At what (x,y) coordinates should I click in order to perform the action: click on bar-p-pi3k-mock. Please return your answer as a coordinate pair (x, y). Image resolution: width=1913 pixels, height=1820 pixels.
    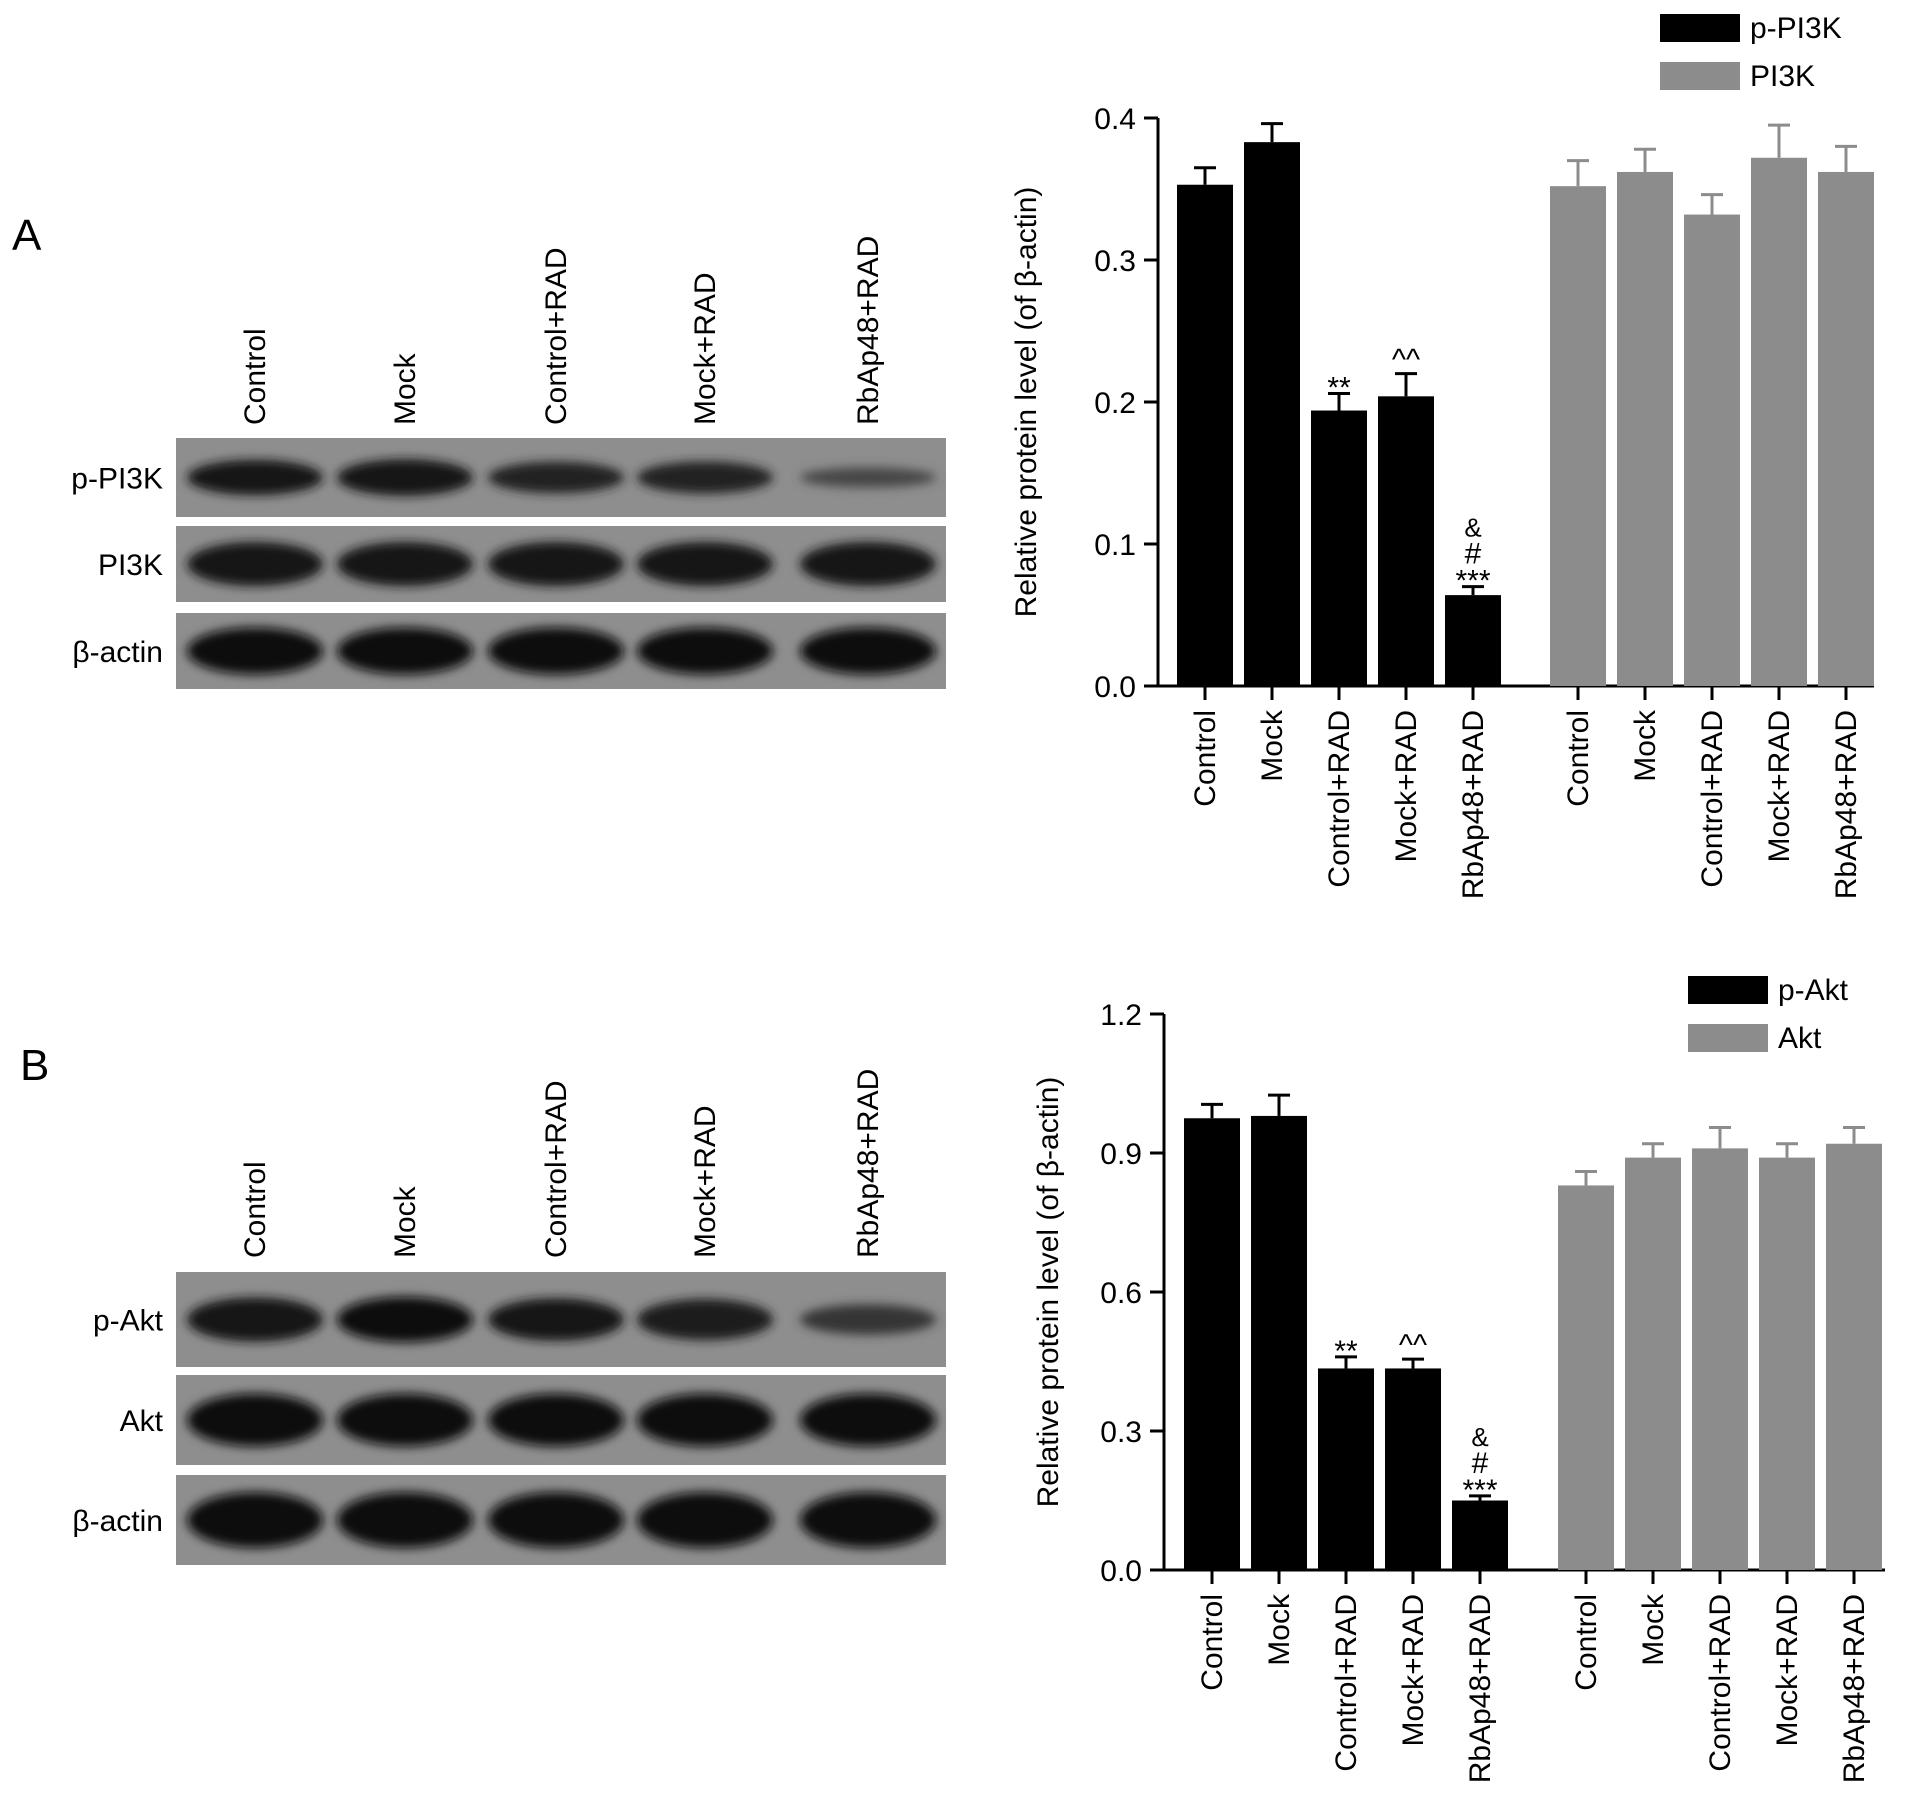
    Looking at the image, I should click on (1272, 414).